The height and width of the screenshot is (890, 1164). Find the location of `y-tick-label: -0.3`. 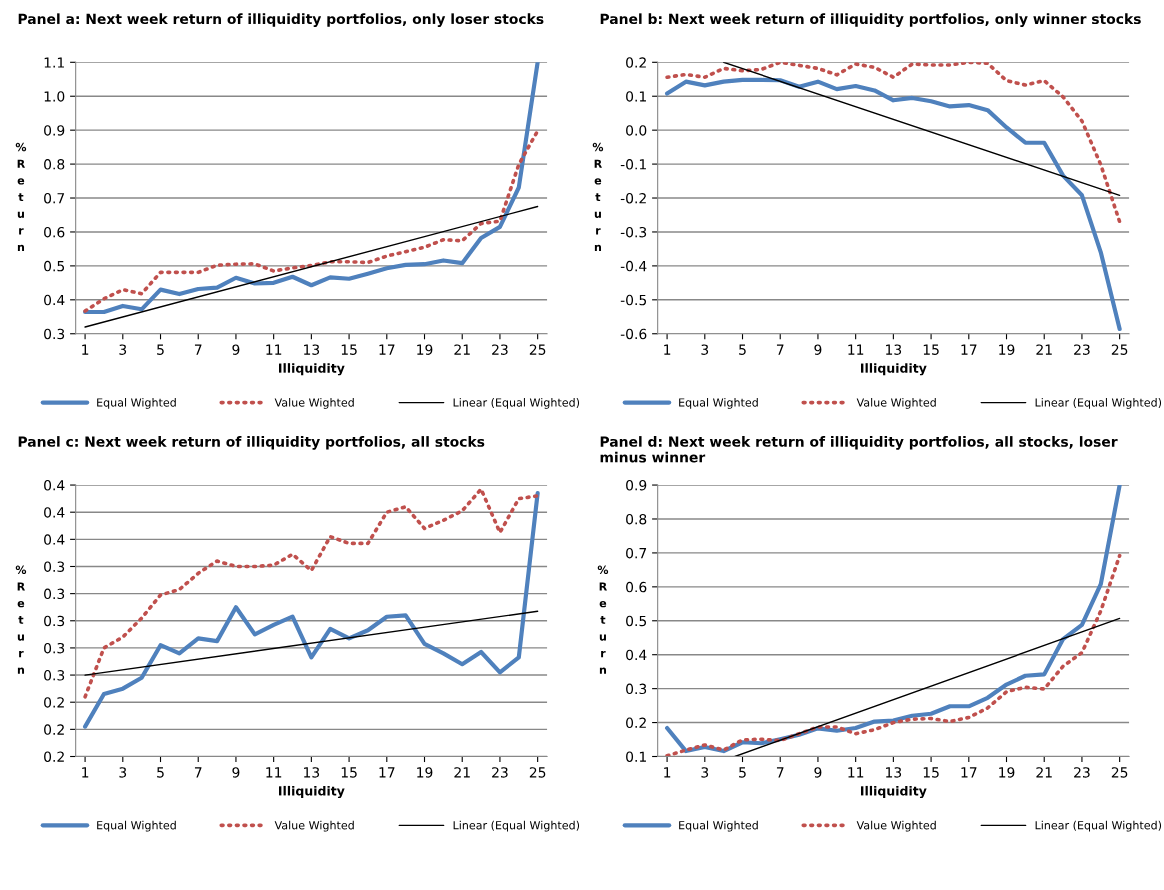

y-tick-label: -0.3 is located at coordinates (633, 232).